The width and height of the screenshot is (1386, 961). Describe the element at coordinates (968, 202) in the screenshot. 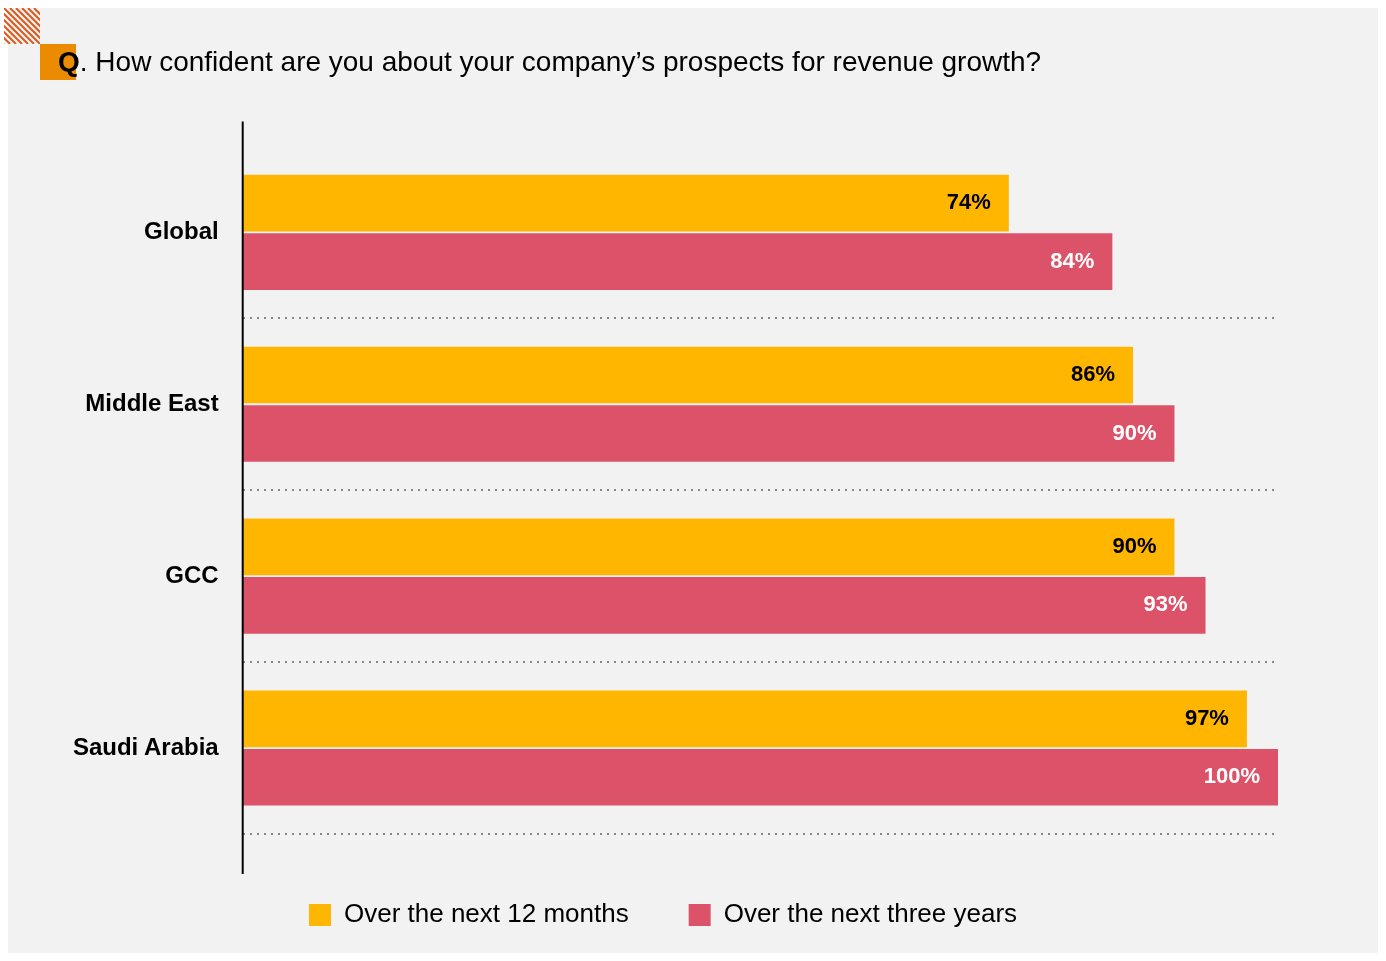

I see `data-label: 74%` at that location.